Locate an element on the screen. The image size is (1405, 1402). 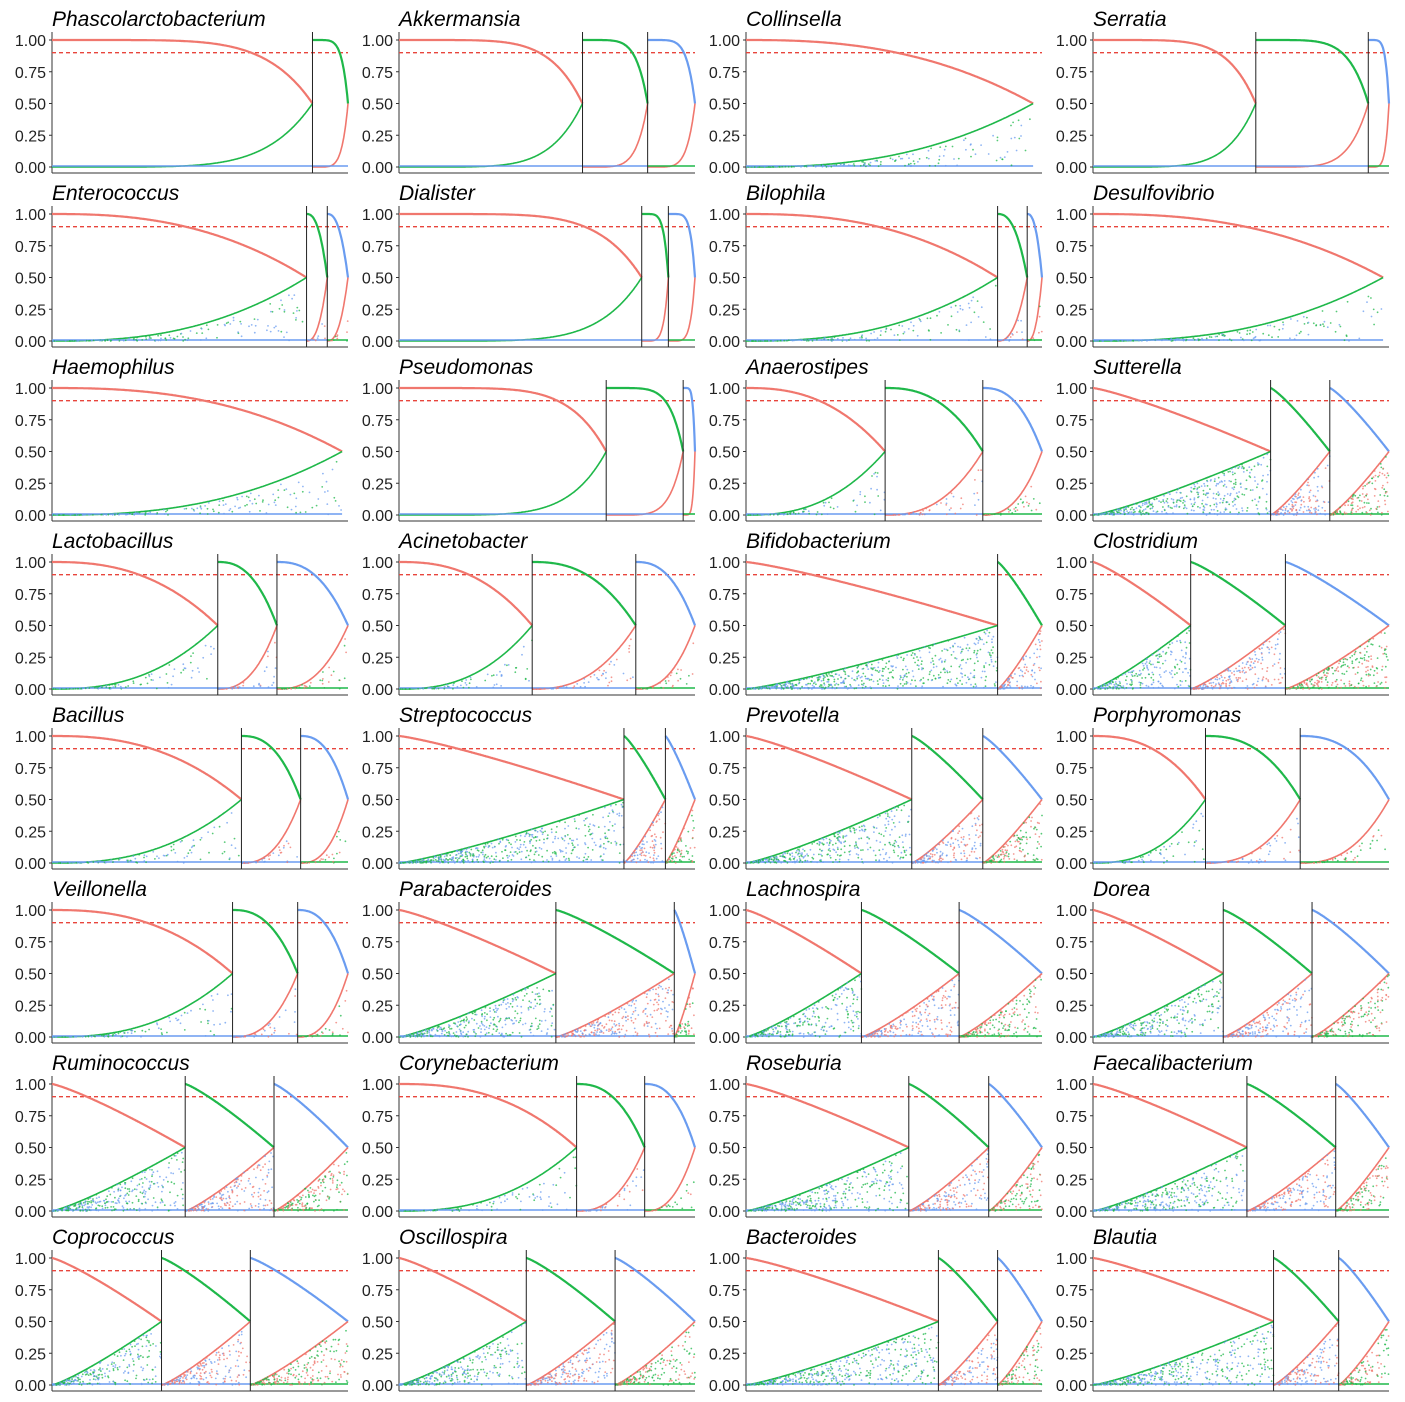
y-tick-label: 1.00 is located at coordinates (1071, 563).